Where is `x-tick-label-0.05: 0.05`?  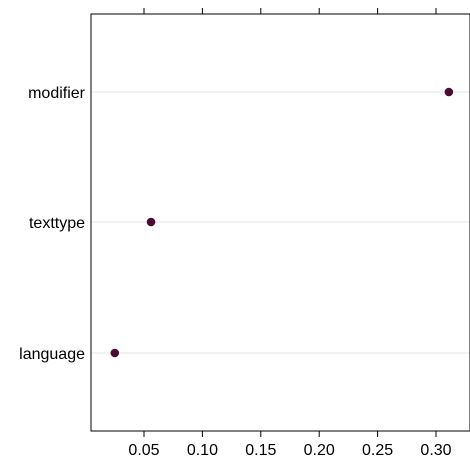
x-tick-label-0.05: 0.05 is located at coordinates (143, 449).